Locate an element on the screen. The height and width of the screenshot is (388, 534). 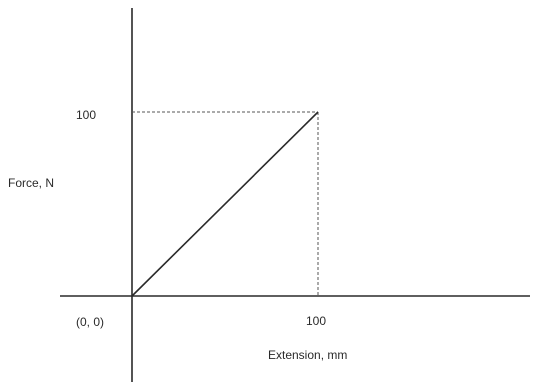
x-axis-label: Extension, mm is located at coordinates (308, 355).